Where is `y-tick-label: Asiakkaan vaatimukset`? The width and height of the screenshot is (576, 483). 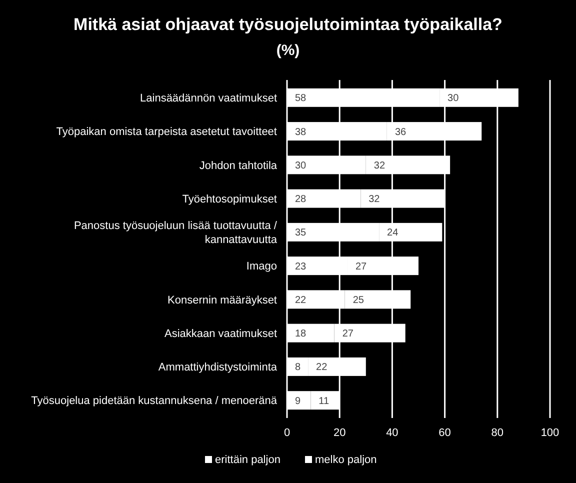 y-tick-label: Asiakkaan vaatimukset is located at coordinates (220, 334).